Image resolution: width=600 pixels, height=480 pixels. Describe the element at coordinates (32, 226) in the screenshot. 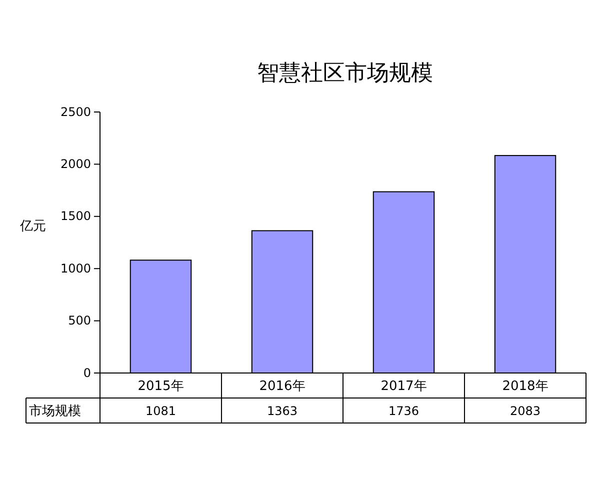

I see `y-axis-title: 亿元` at that location.